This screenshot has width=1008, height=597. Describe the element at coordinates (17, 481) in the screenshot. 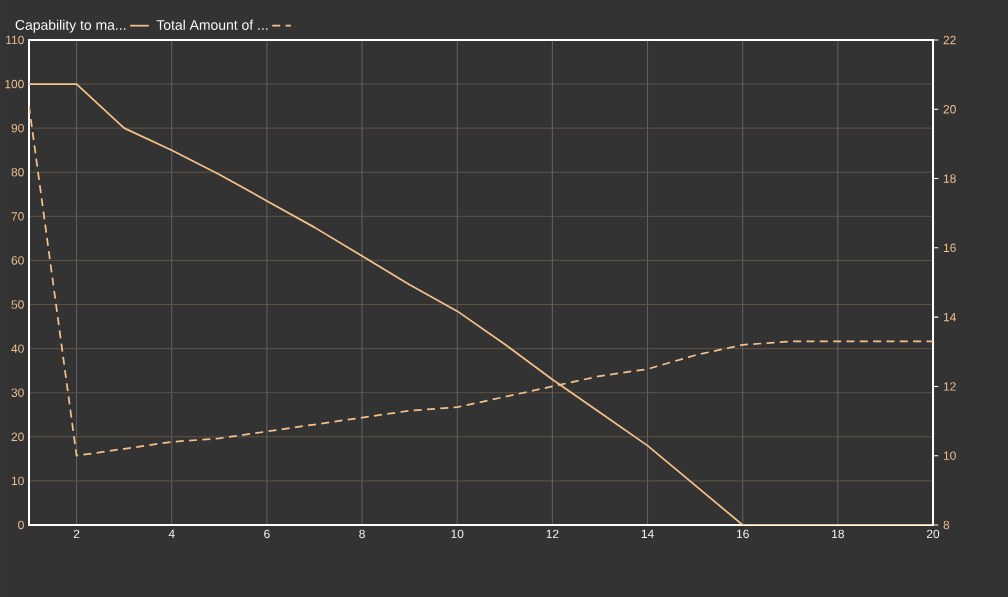

I see `y-tick-label: 10` at that location.